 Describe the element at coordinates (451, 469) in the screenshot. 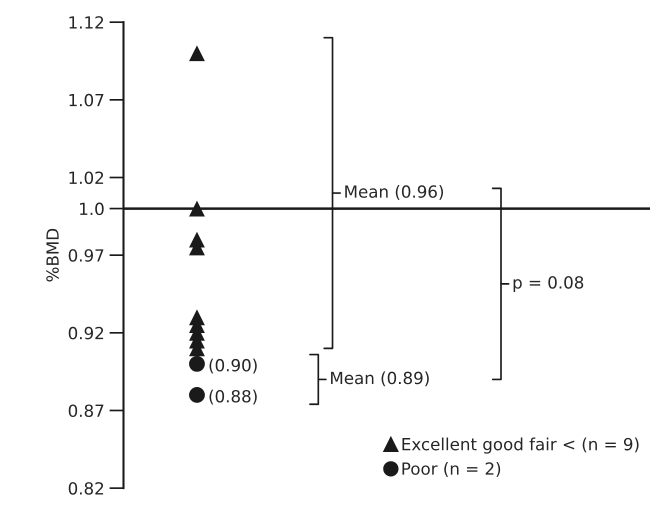

I see `legend-label: Poor (n = 2)` at that location.